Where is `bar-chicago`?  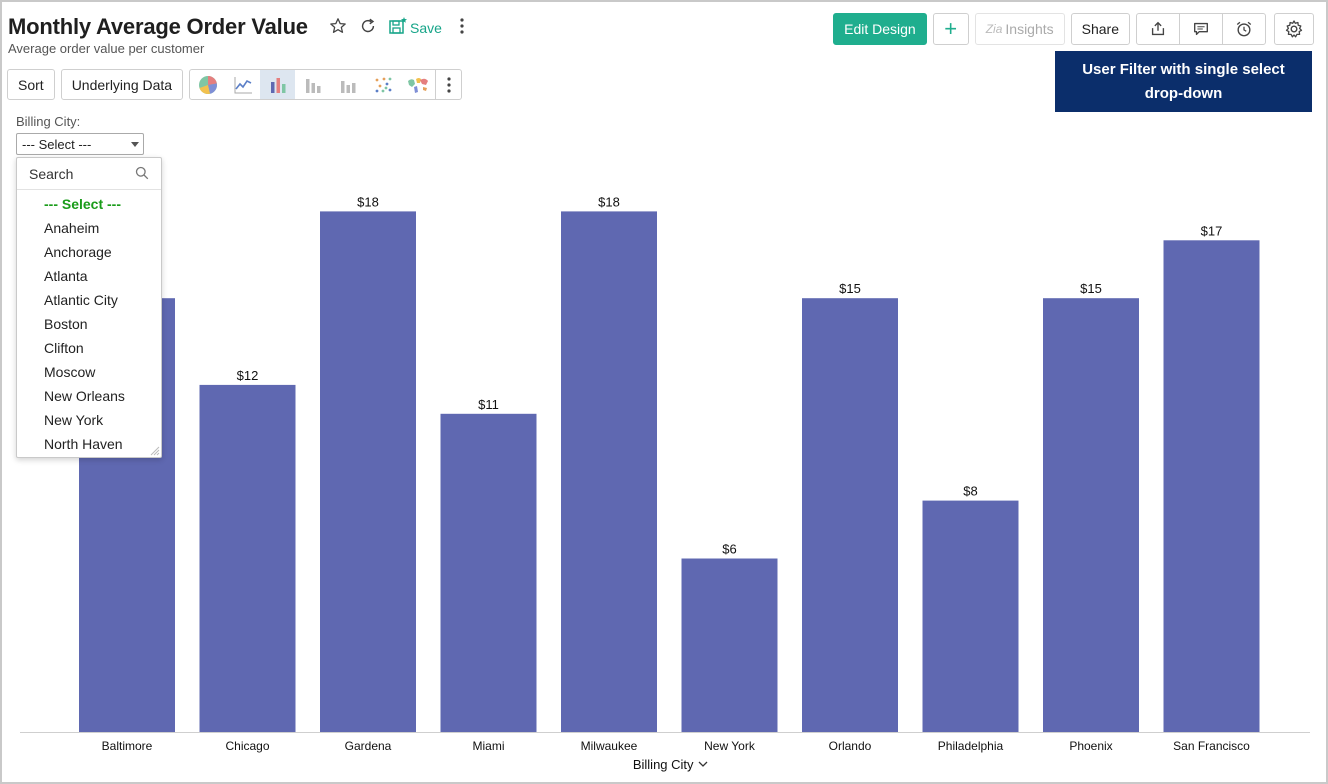 bar-chicago is located at coordinates (247, 558).